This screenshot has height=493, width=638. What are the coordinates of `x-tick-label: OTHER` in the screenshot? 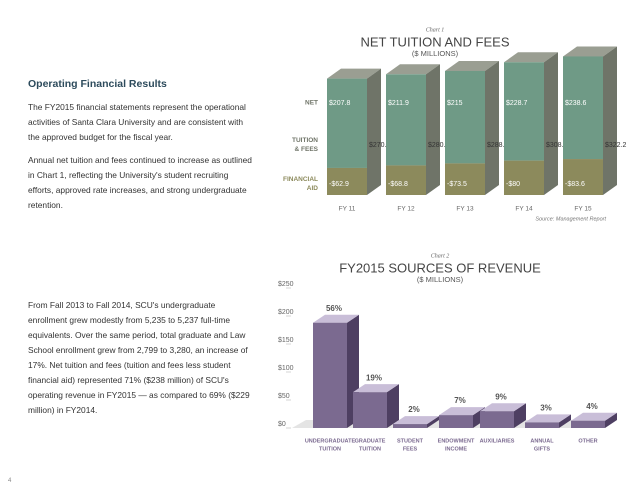 It's located at (587, 441).